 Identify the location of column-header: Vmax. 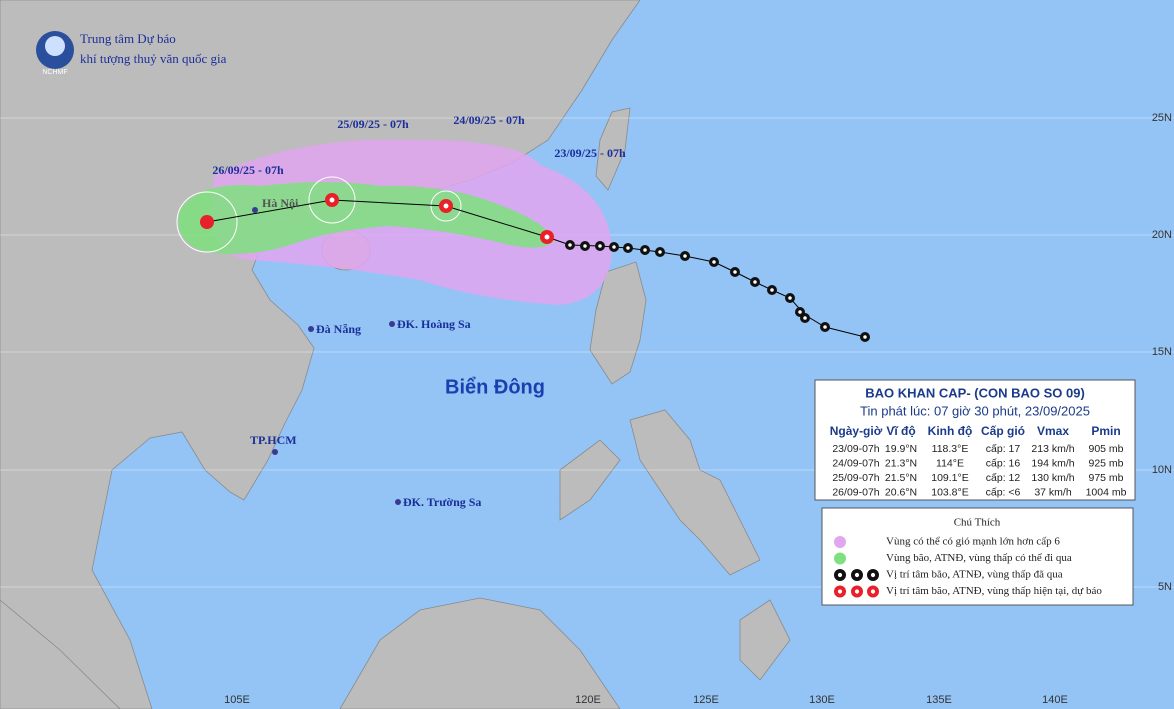
(1053, 431).